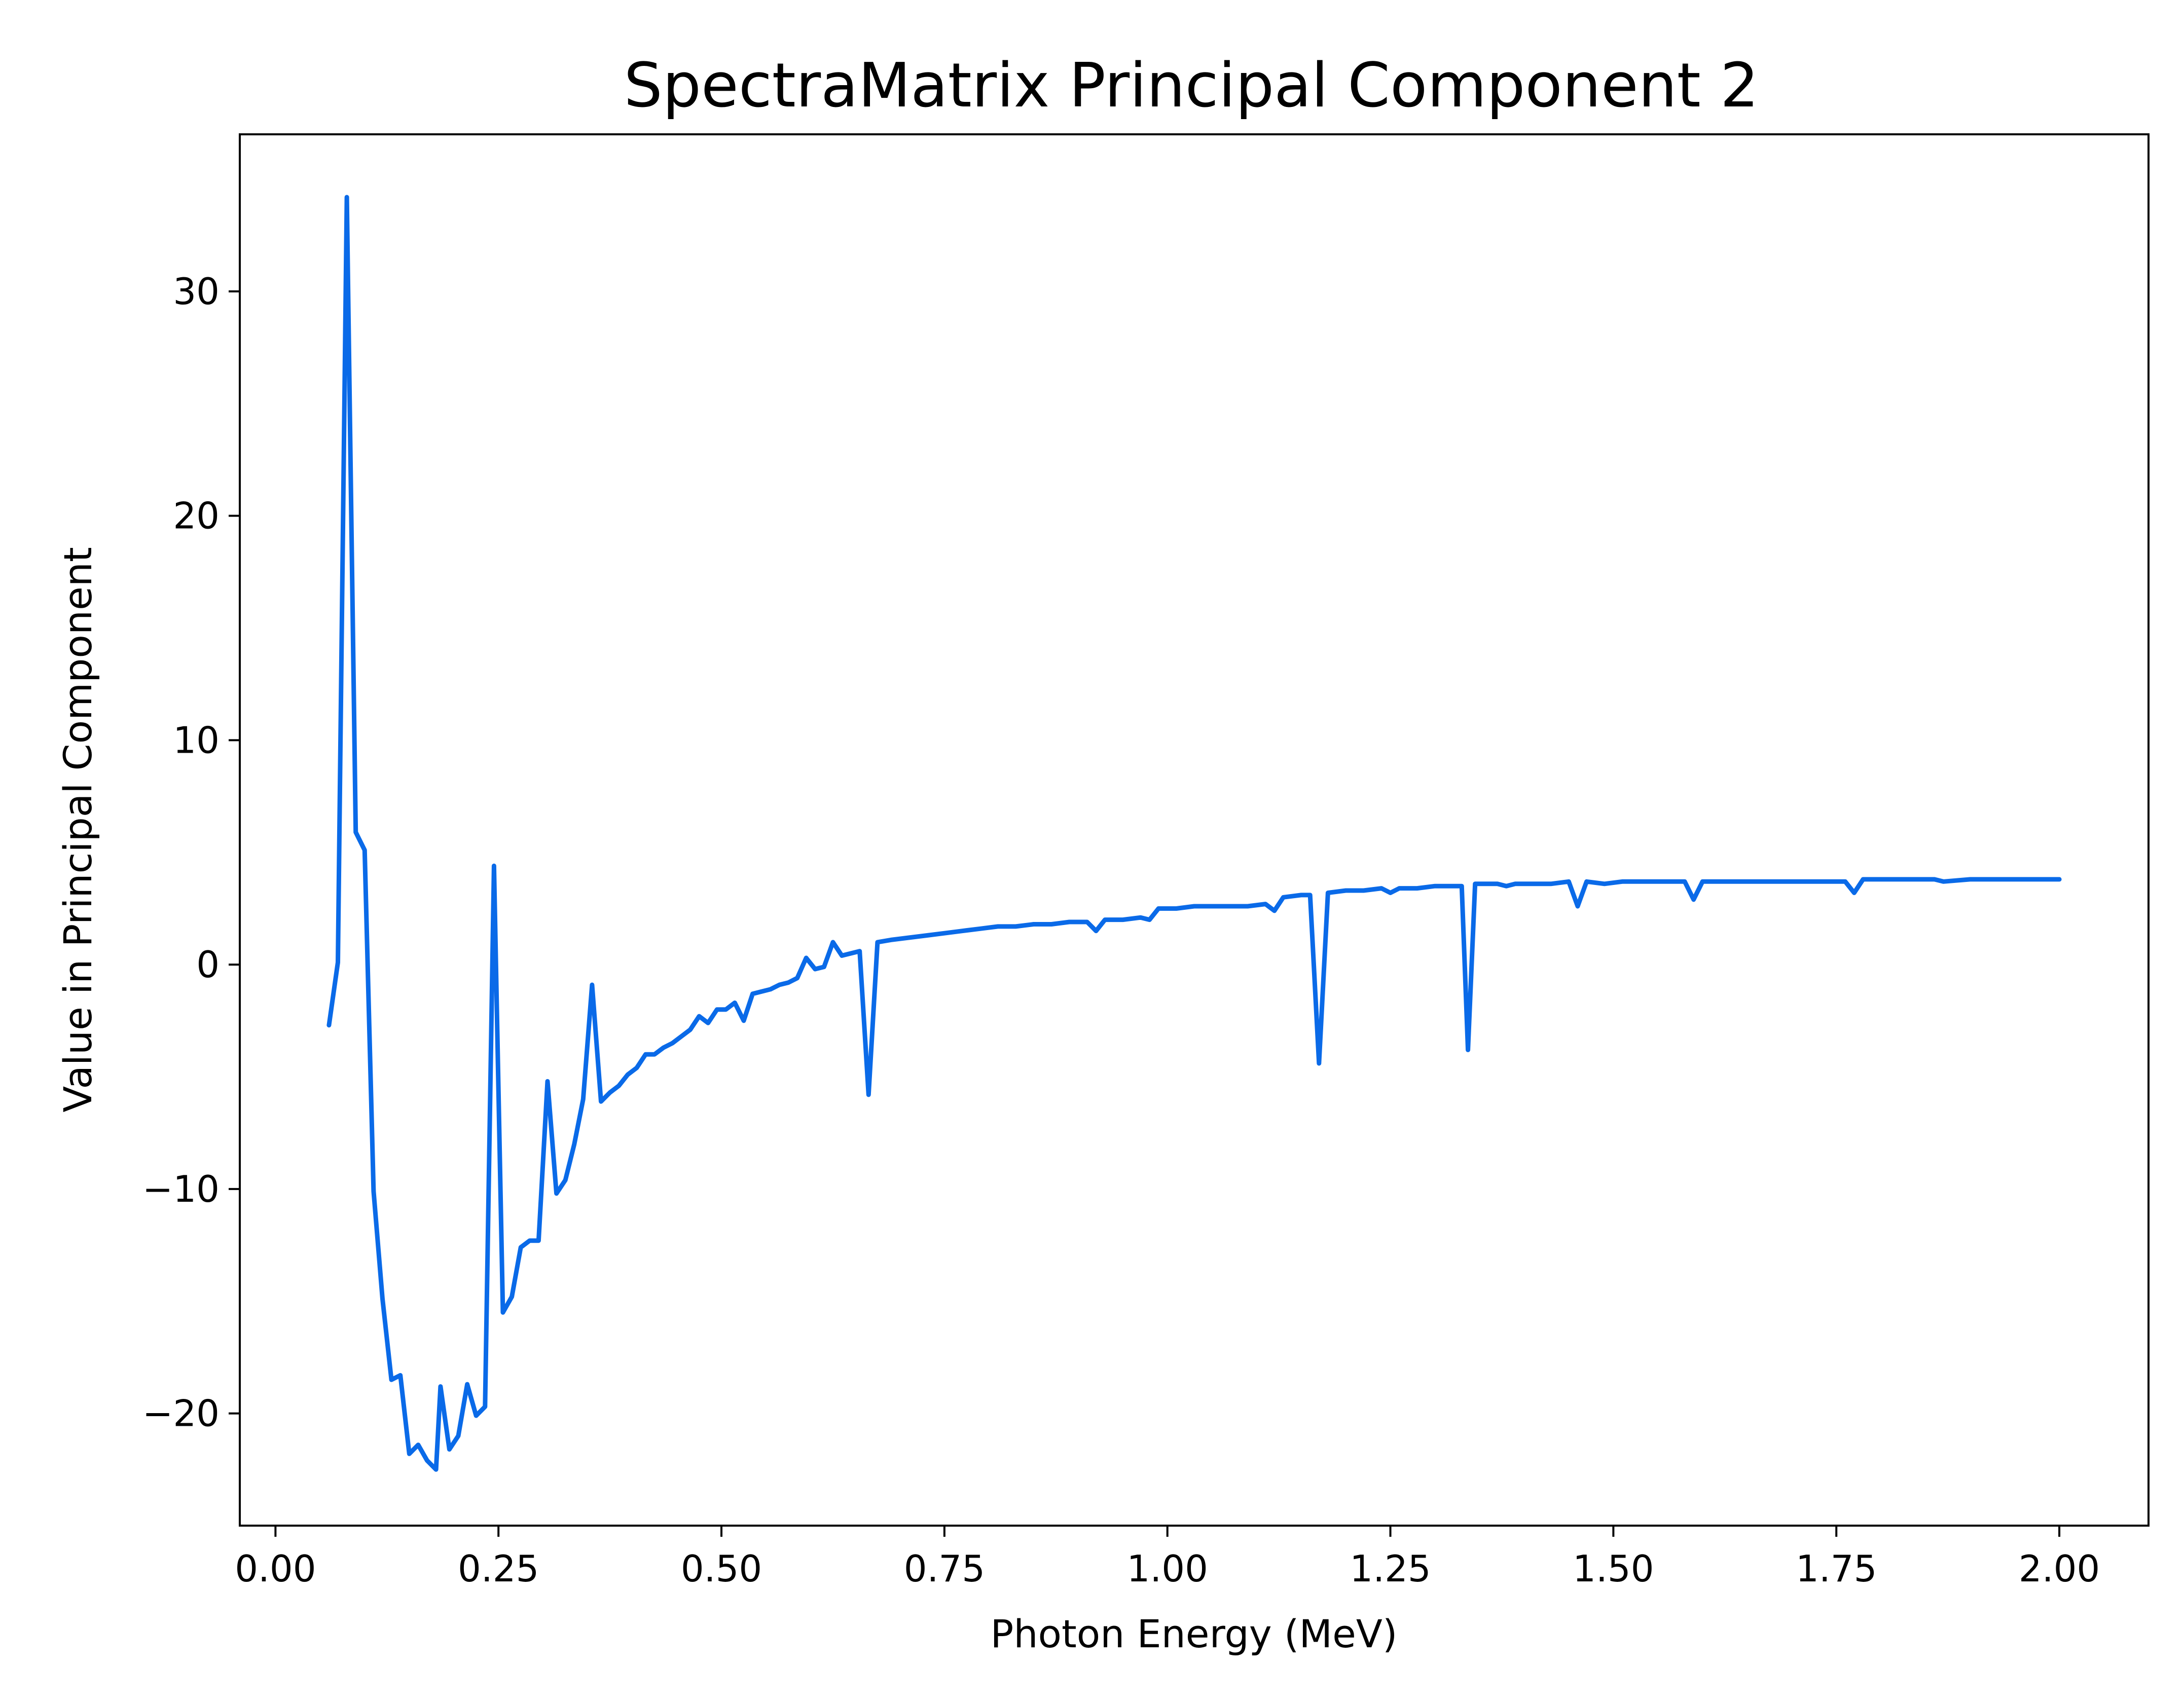 This screenshot has width=2184, height=1701. I want to click on x-axis-label: Photon Energy (MeV), so click(1194, 1633).